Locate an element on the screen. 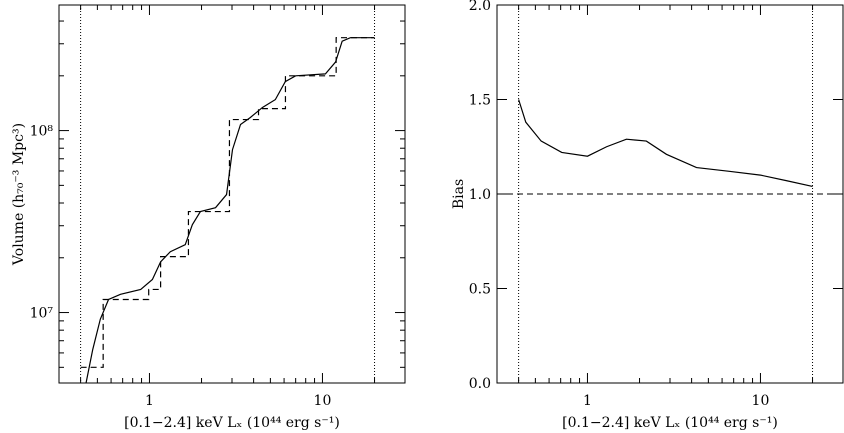  y-tick-label: 10⁸ is located at coordinates (42, 132).